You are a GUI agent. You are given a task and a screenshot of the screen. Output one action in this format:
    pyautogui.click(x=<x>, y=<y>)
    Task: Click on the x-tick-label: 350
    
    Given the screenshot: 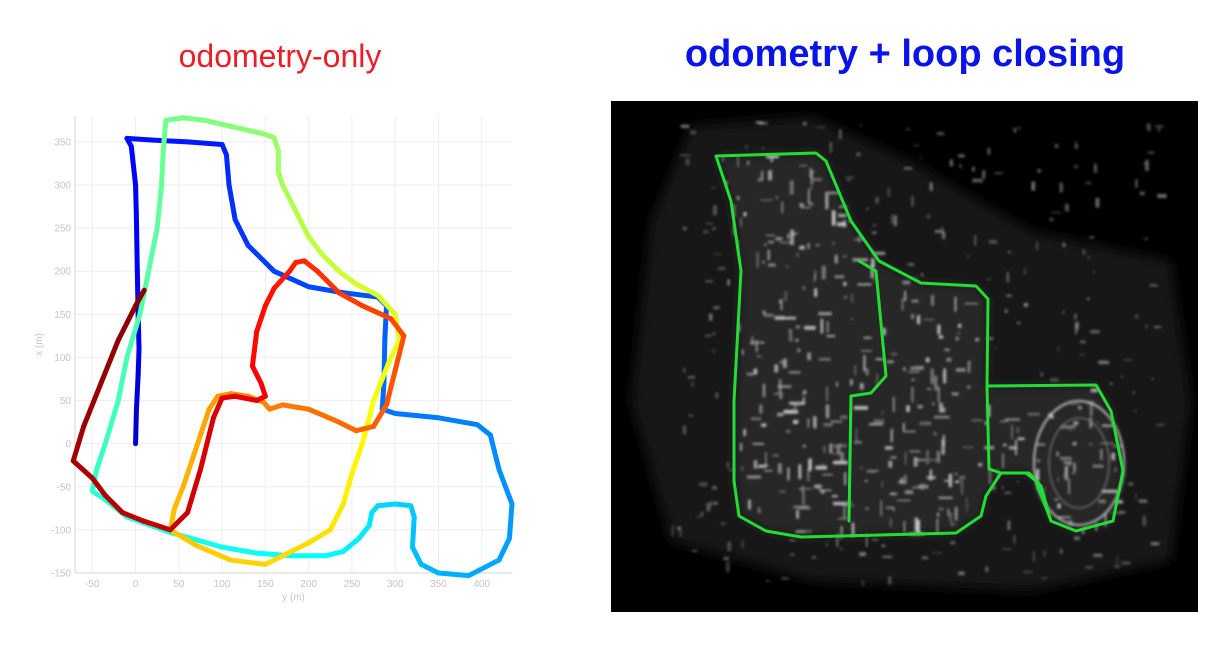 What is the action you would take?
    pyautogui.click(x=438, y=584)
    